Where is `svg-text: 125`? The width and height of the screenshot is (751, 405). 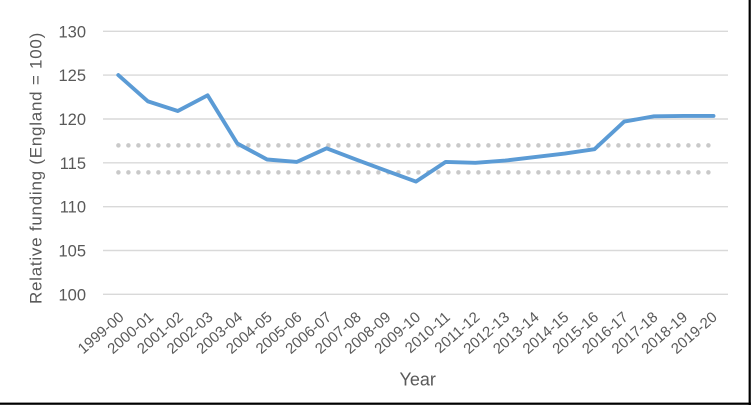 svg-text: 125 is located at coordinates (72, 76).